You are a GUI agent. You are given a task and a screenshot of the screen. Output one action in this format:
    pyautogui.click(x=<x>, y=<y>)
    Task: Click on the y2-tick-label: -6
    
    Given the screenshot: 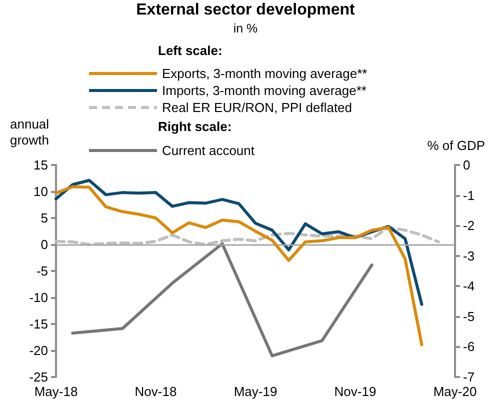 What is the action you would take?
    pyautogui.click(x=469, y=346)
    